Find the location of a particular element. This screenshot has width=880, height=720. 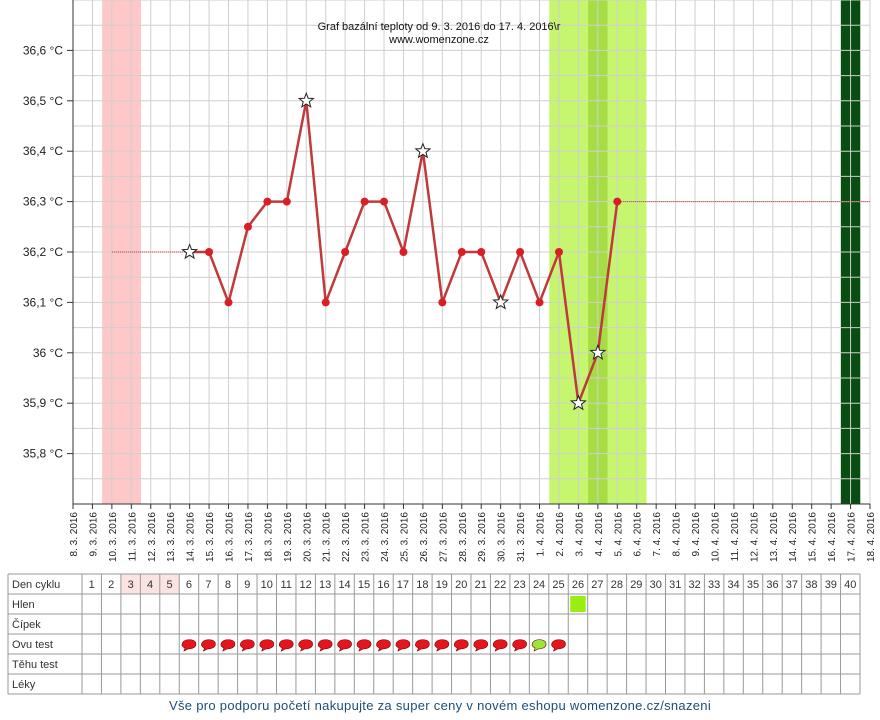

y-tick-label: 35,9 °C is located at coordinates (43, 403).